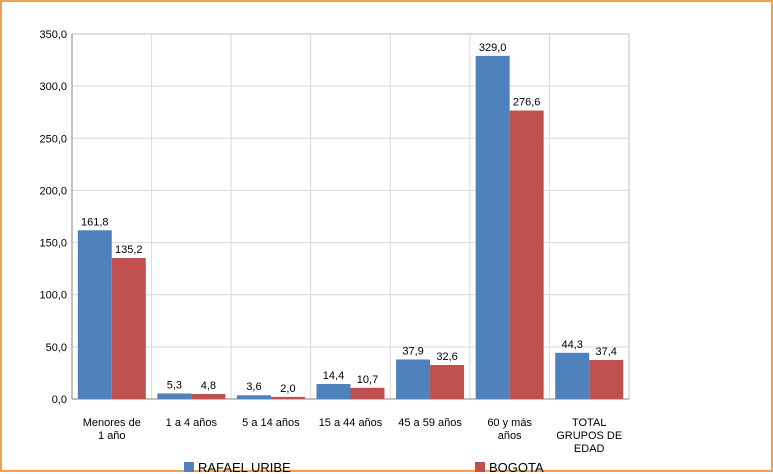 The height and width of the screenshot is (474, 773). What do you see at coordinates (53, 191) in the screenshot?
I see `y-tick-label: 200,0` at bounding box center [53, 191].